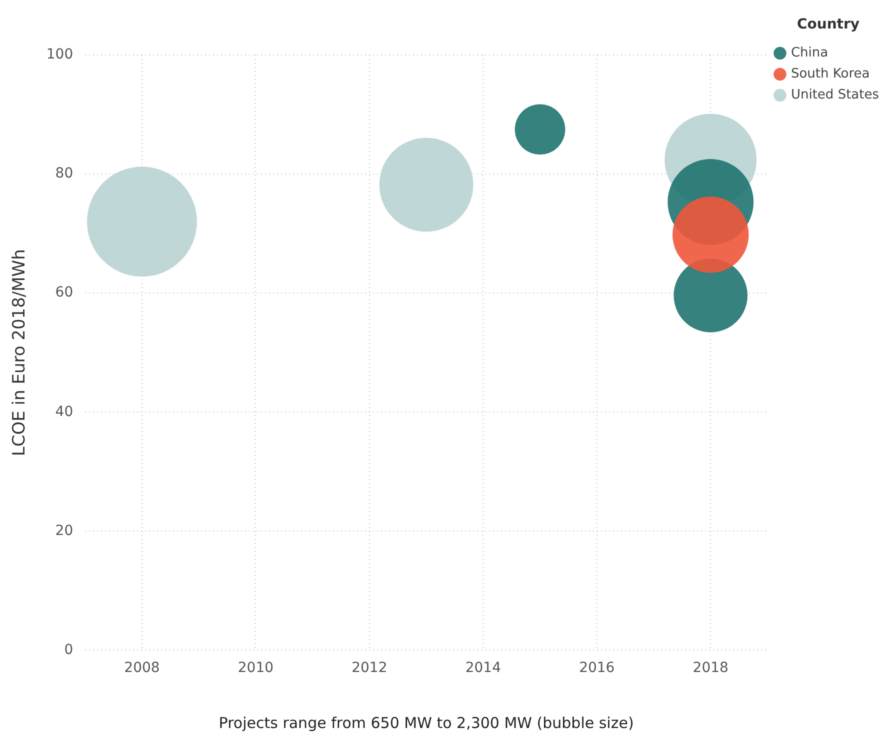 This screenshot has width=893, height=751. I want to click on x-axis-title: Projects range from 650 MW to 2,300 MW (bubble size), so click(426, 723).